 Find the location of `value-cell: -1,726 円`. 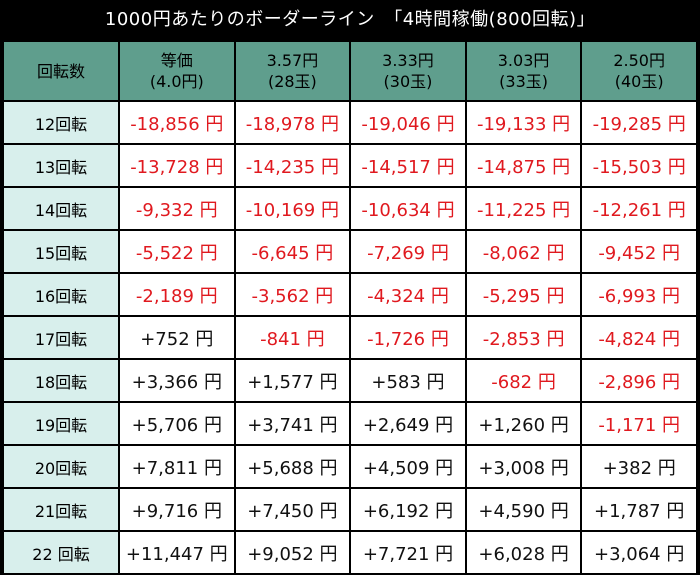

value-cell: -1,726 円 is located at coordinates (408, 337).